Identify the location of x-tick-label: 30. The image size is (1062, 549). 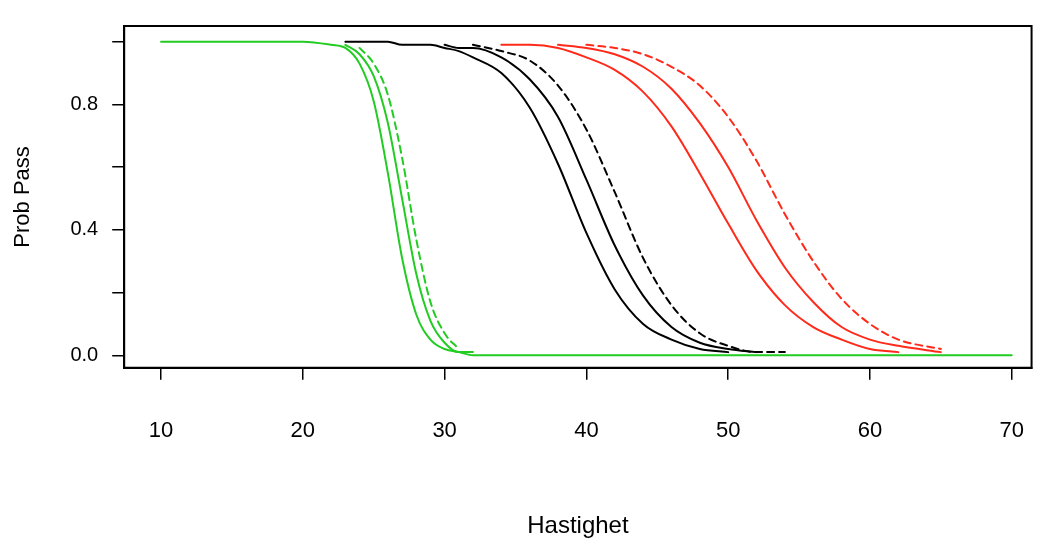
(444, 430).